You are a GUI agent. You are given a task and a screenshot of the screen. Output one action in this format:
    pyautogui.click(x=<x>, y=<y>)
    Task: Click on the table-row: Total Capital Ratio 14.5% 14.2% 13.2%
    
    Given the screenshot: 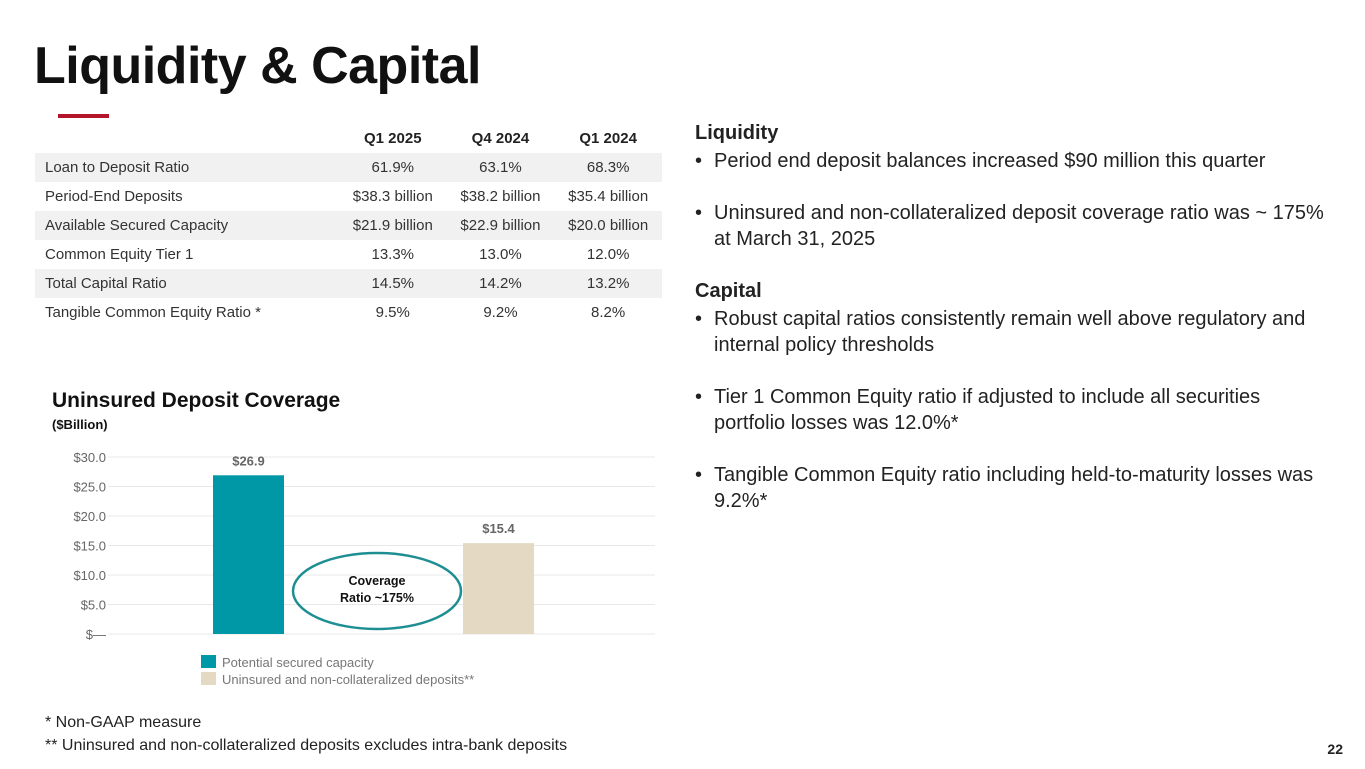 What is the action you would take?
    pyautogui.click(x=348, y=283)
    